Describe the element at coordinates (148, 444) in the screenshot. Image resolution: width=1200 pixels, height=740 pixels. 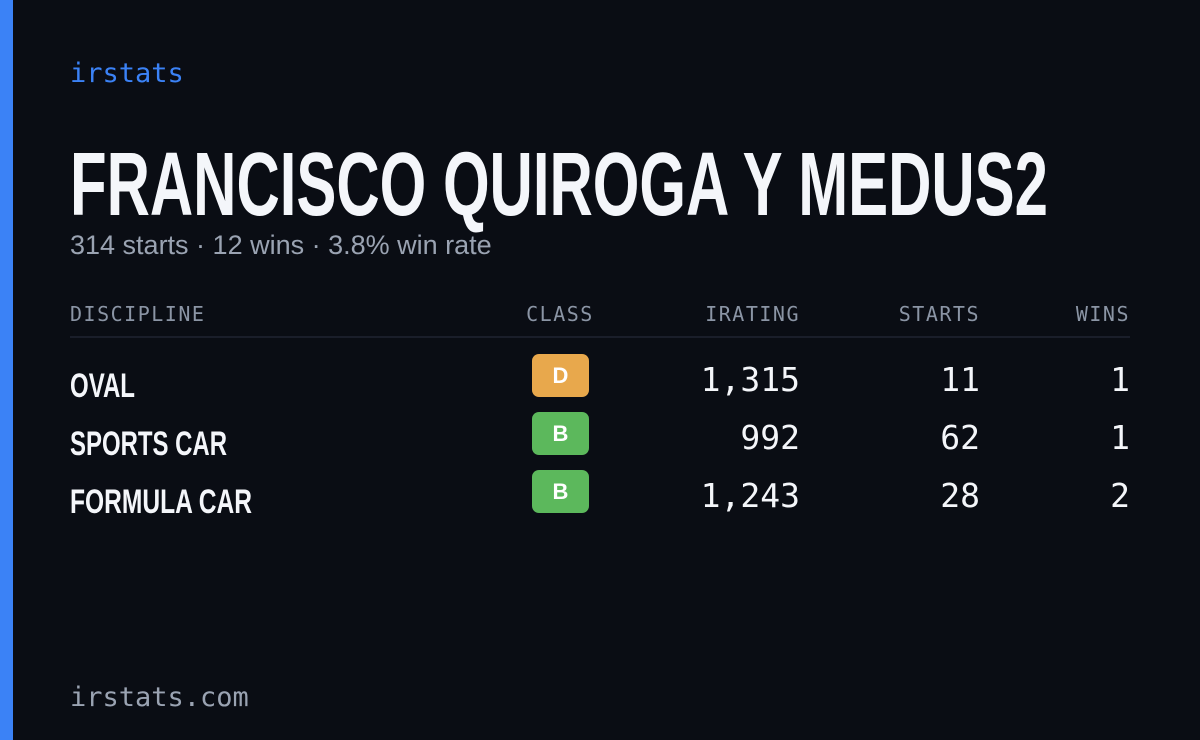
I see `discipline: SPORTS CAR` at that location.